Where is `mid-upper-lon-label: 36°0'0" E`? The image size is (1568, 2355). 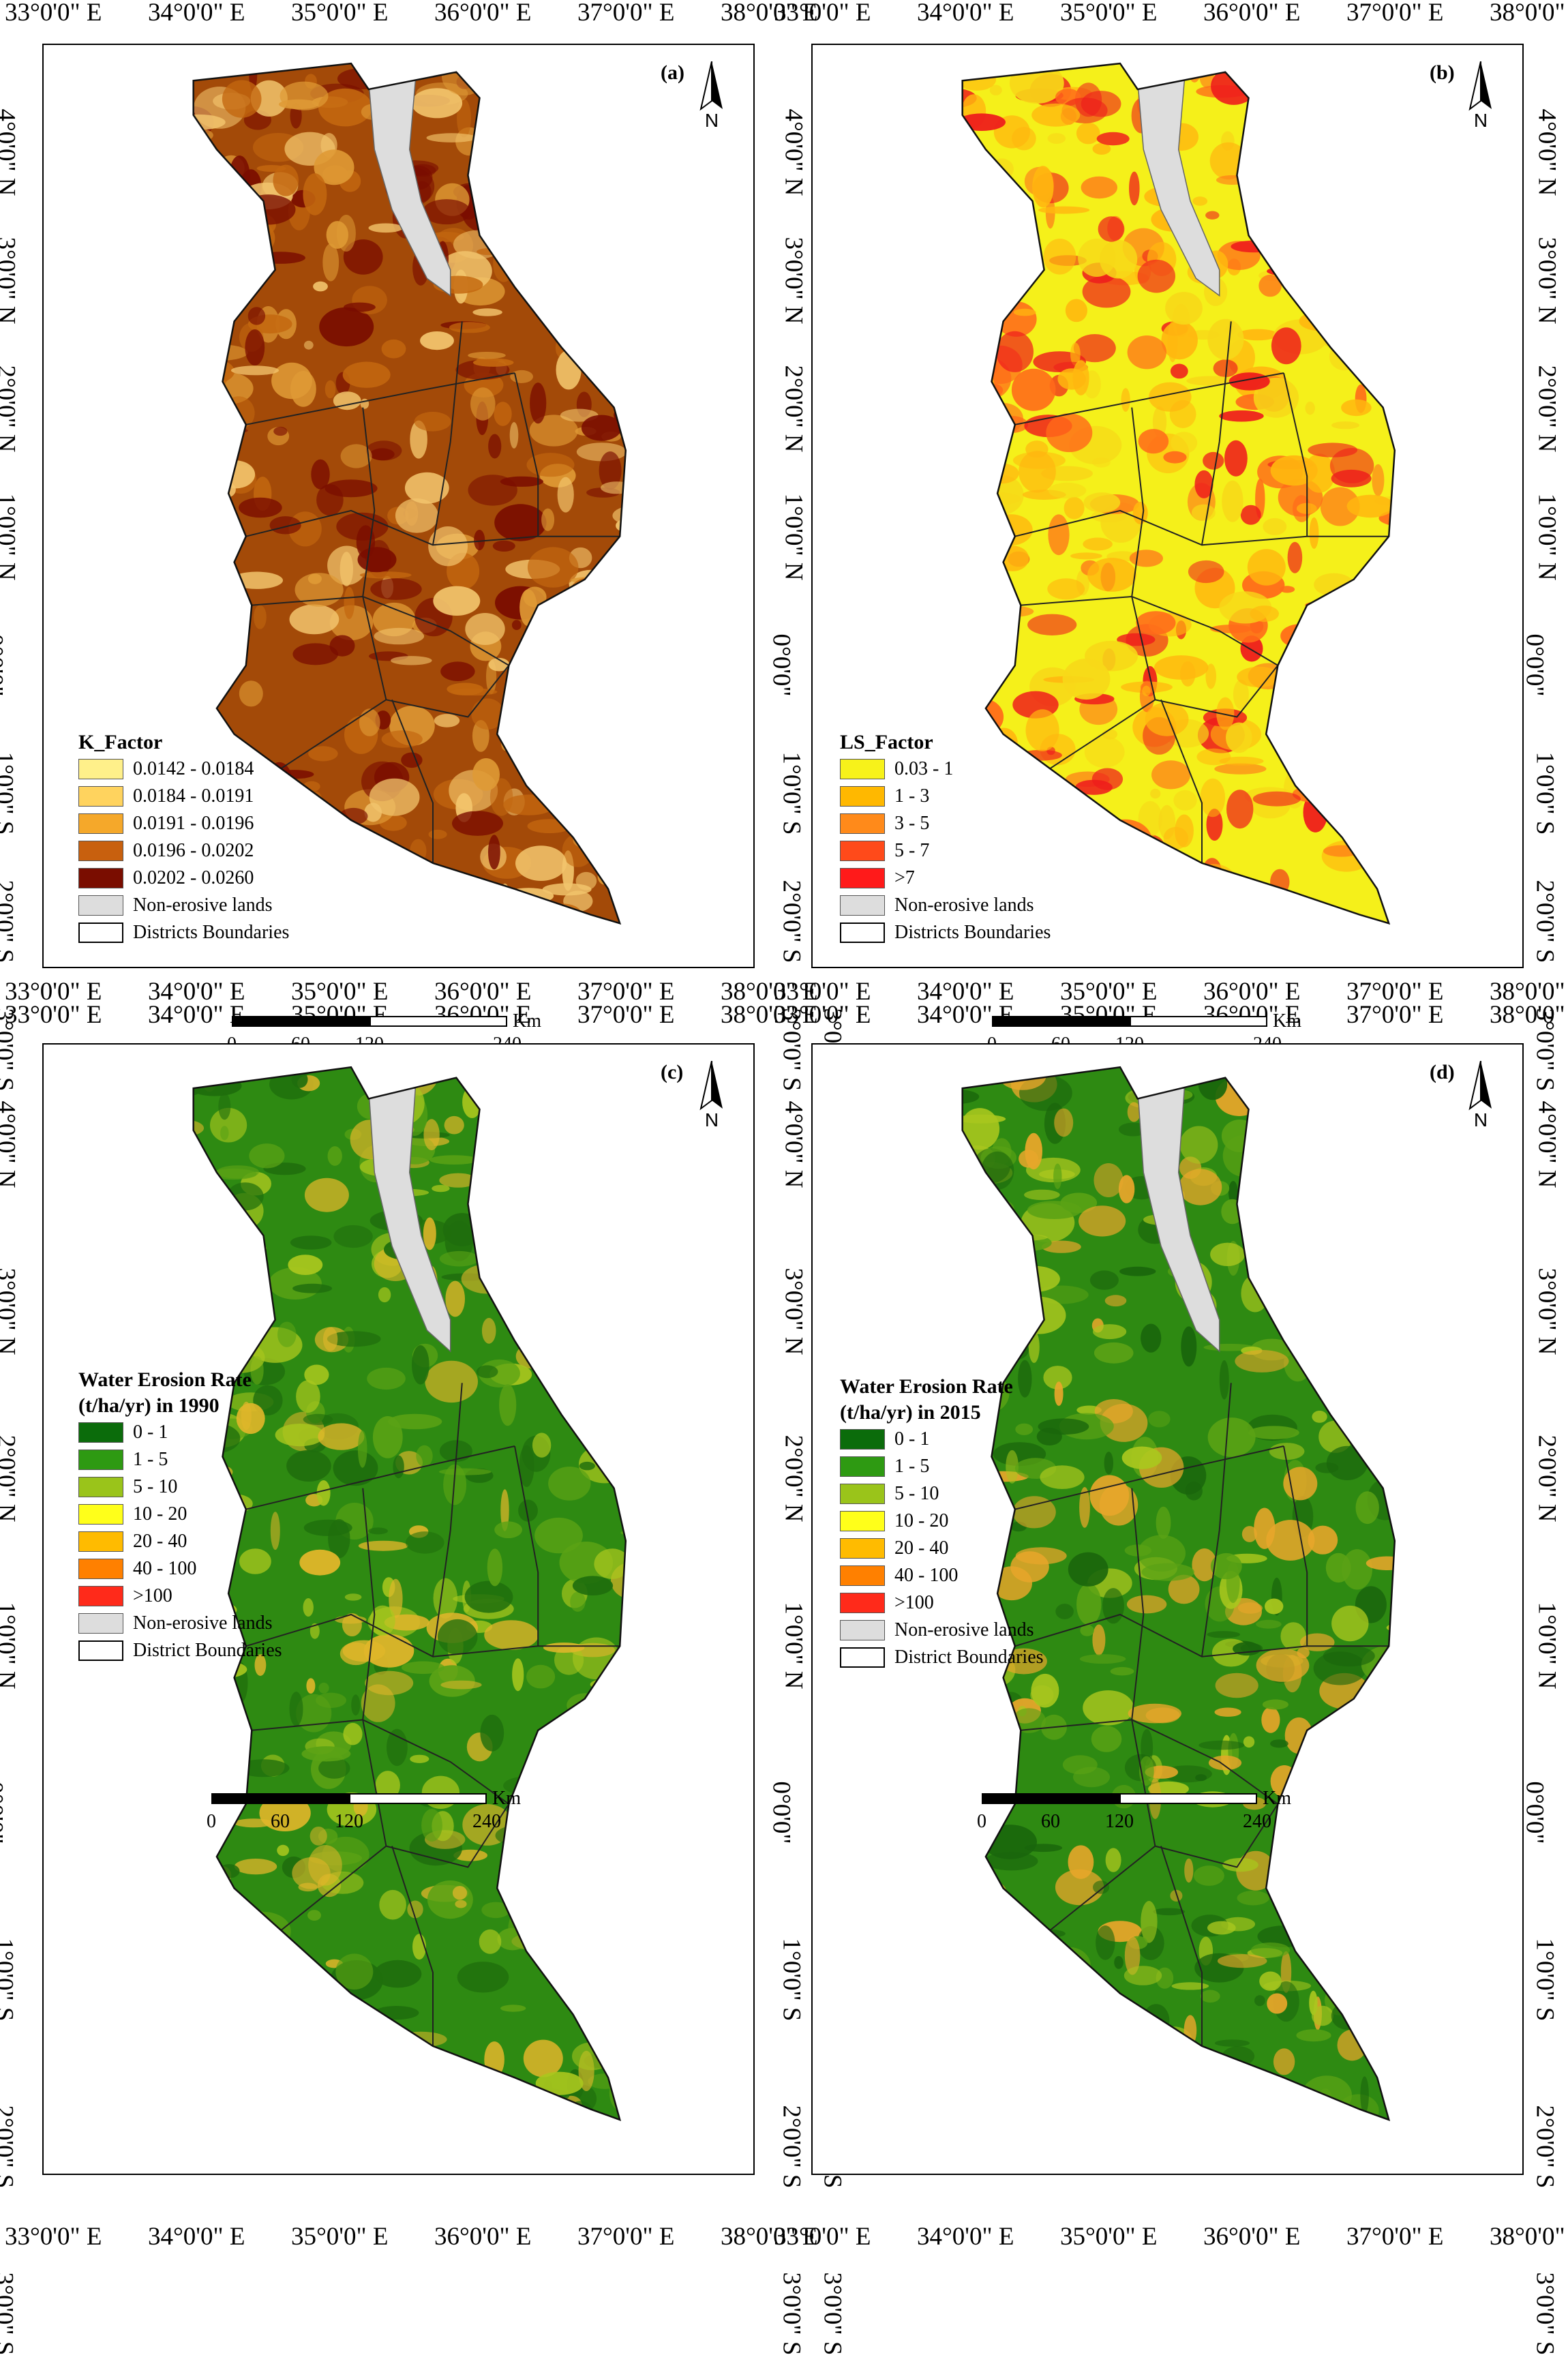 mid-upper-lon-label: 36°0'0" E is located at coordinates (1252, 992).